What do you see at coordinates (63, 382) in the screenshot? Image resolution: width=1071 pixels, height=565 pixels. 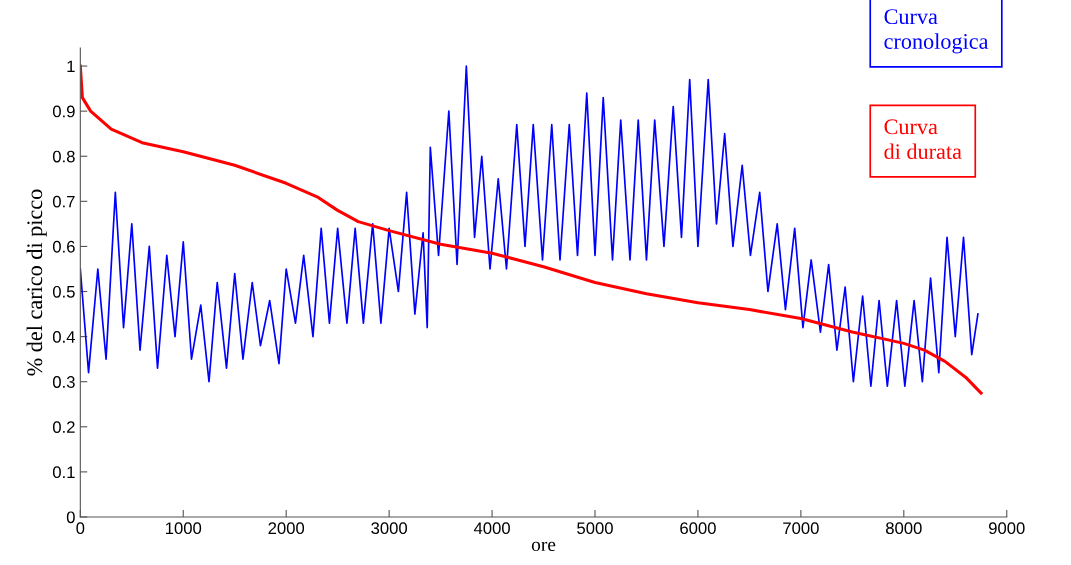 I see `y-tick-label: 0.3` at bounding box center [63, 382].